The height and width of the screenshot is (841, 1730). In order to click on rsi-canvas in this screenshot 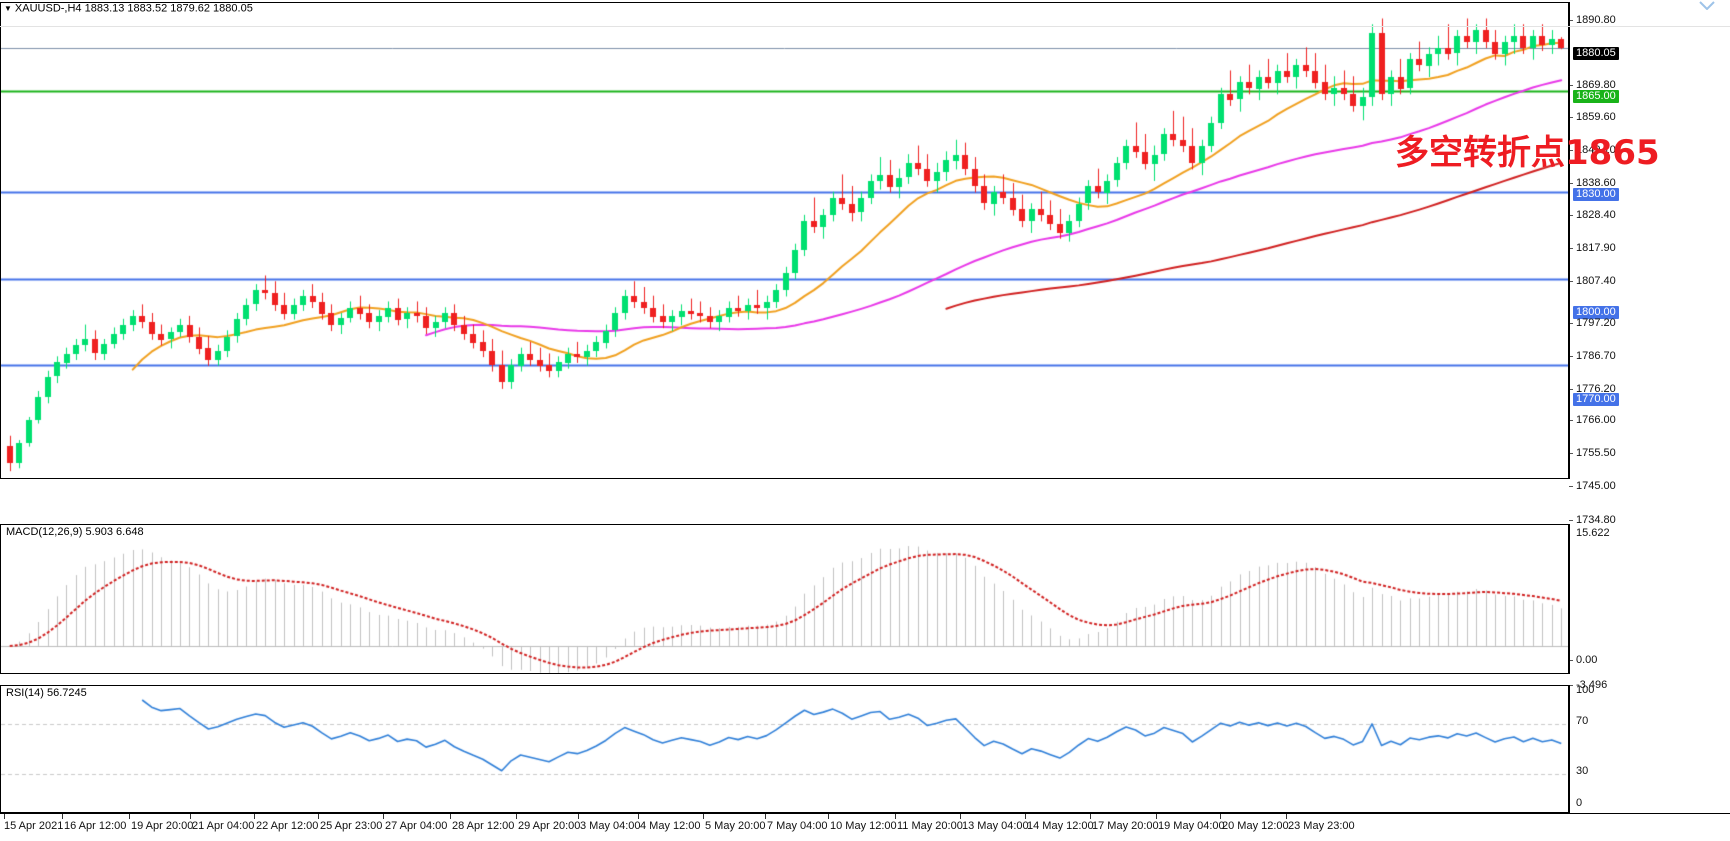, I will do `click(784, 749)`.